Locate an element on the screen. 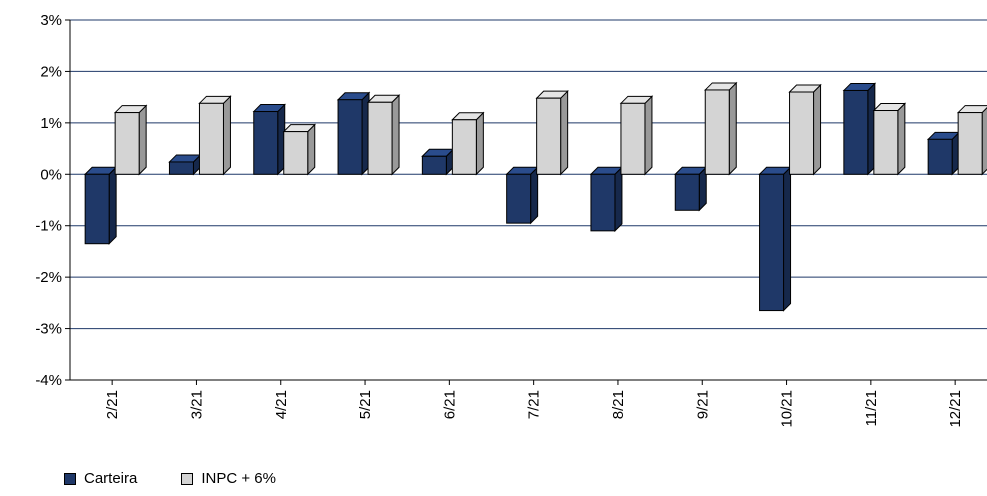 Image resolution: width=987 pixels, height=496 pixels. legend-item-inpc: INPC + 6% is located at coordinates (228, 478).